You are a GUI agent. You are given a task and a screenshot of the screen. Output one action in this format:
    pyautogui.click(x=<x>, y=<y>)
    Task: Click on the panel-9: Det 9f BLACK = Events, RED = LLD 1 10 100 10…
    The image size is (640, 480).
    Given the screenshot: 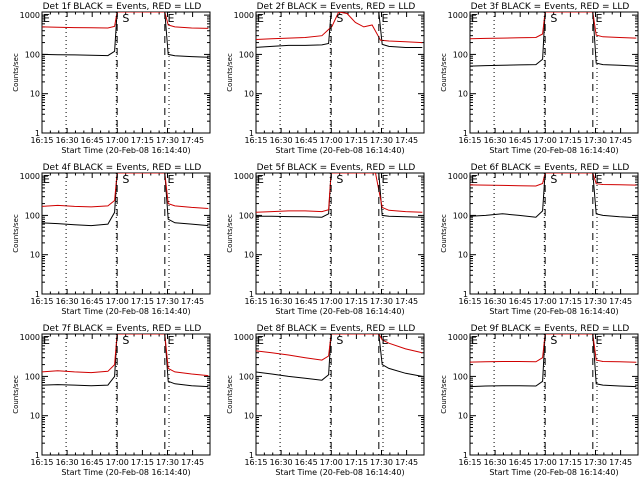 What is the action you would take?
    pyautogui.click(x=539, y=400)
    